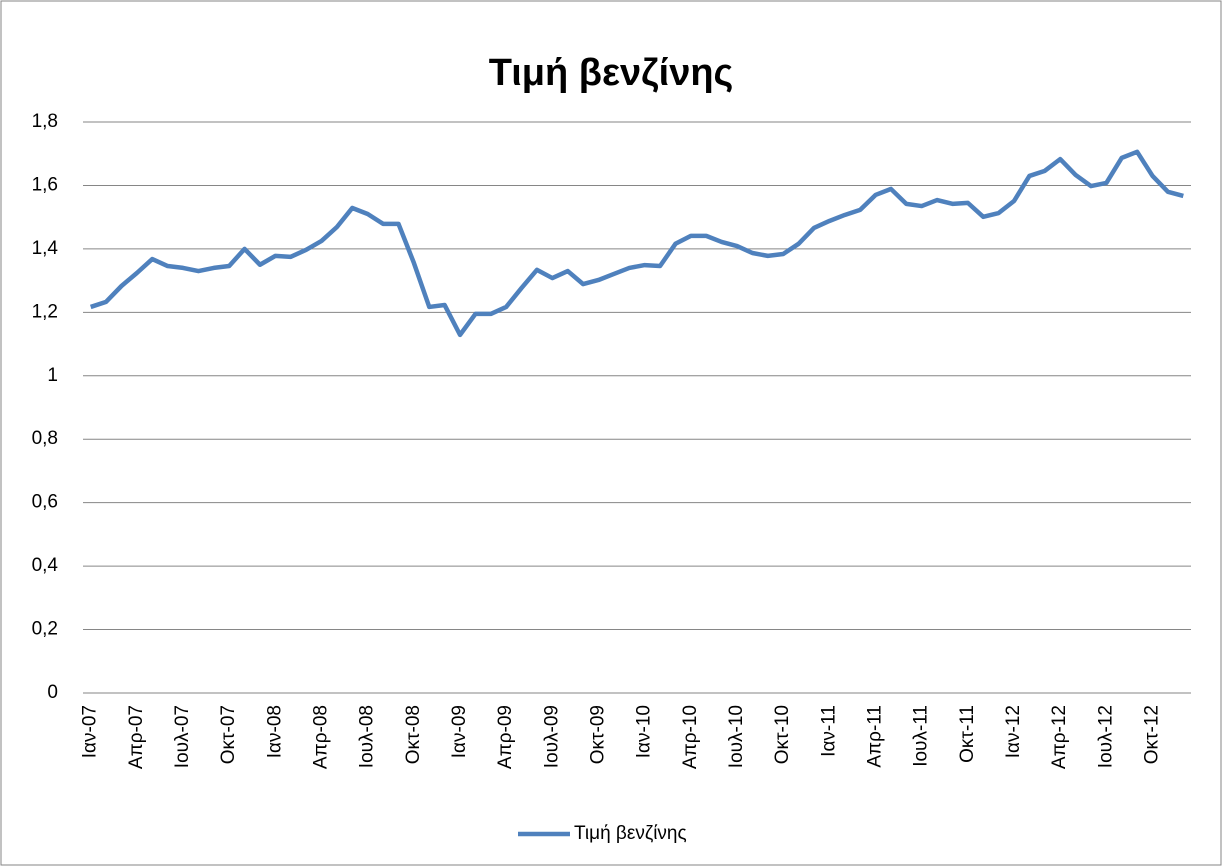 The image size is (1222, 866). Describe the element at coordinates (274, 731) in the screenshot. I see `x-tick-label: Ιαν-08` at that location.